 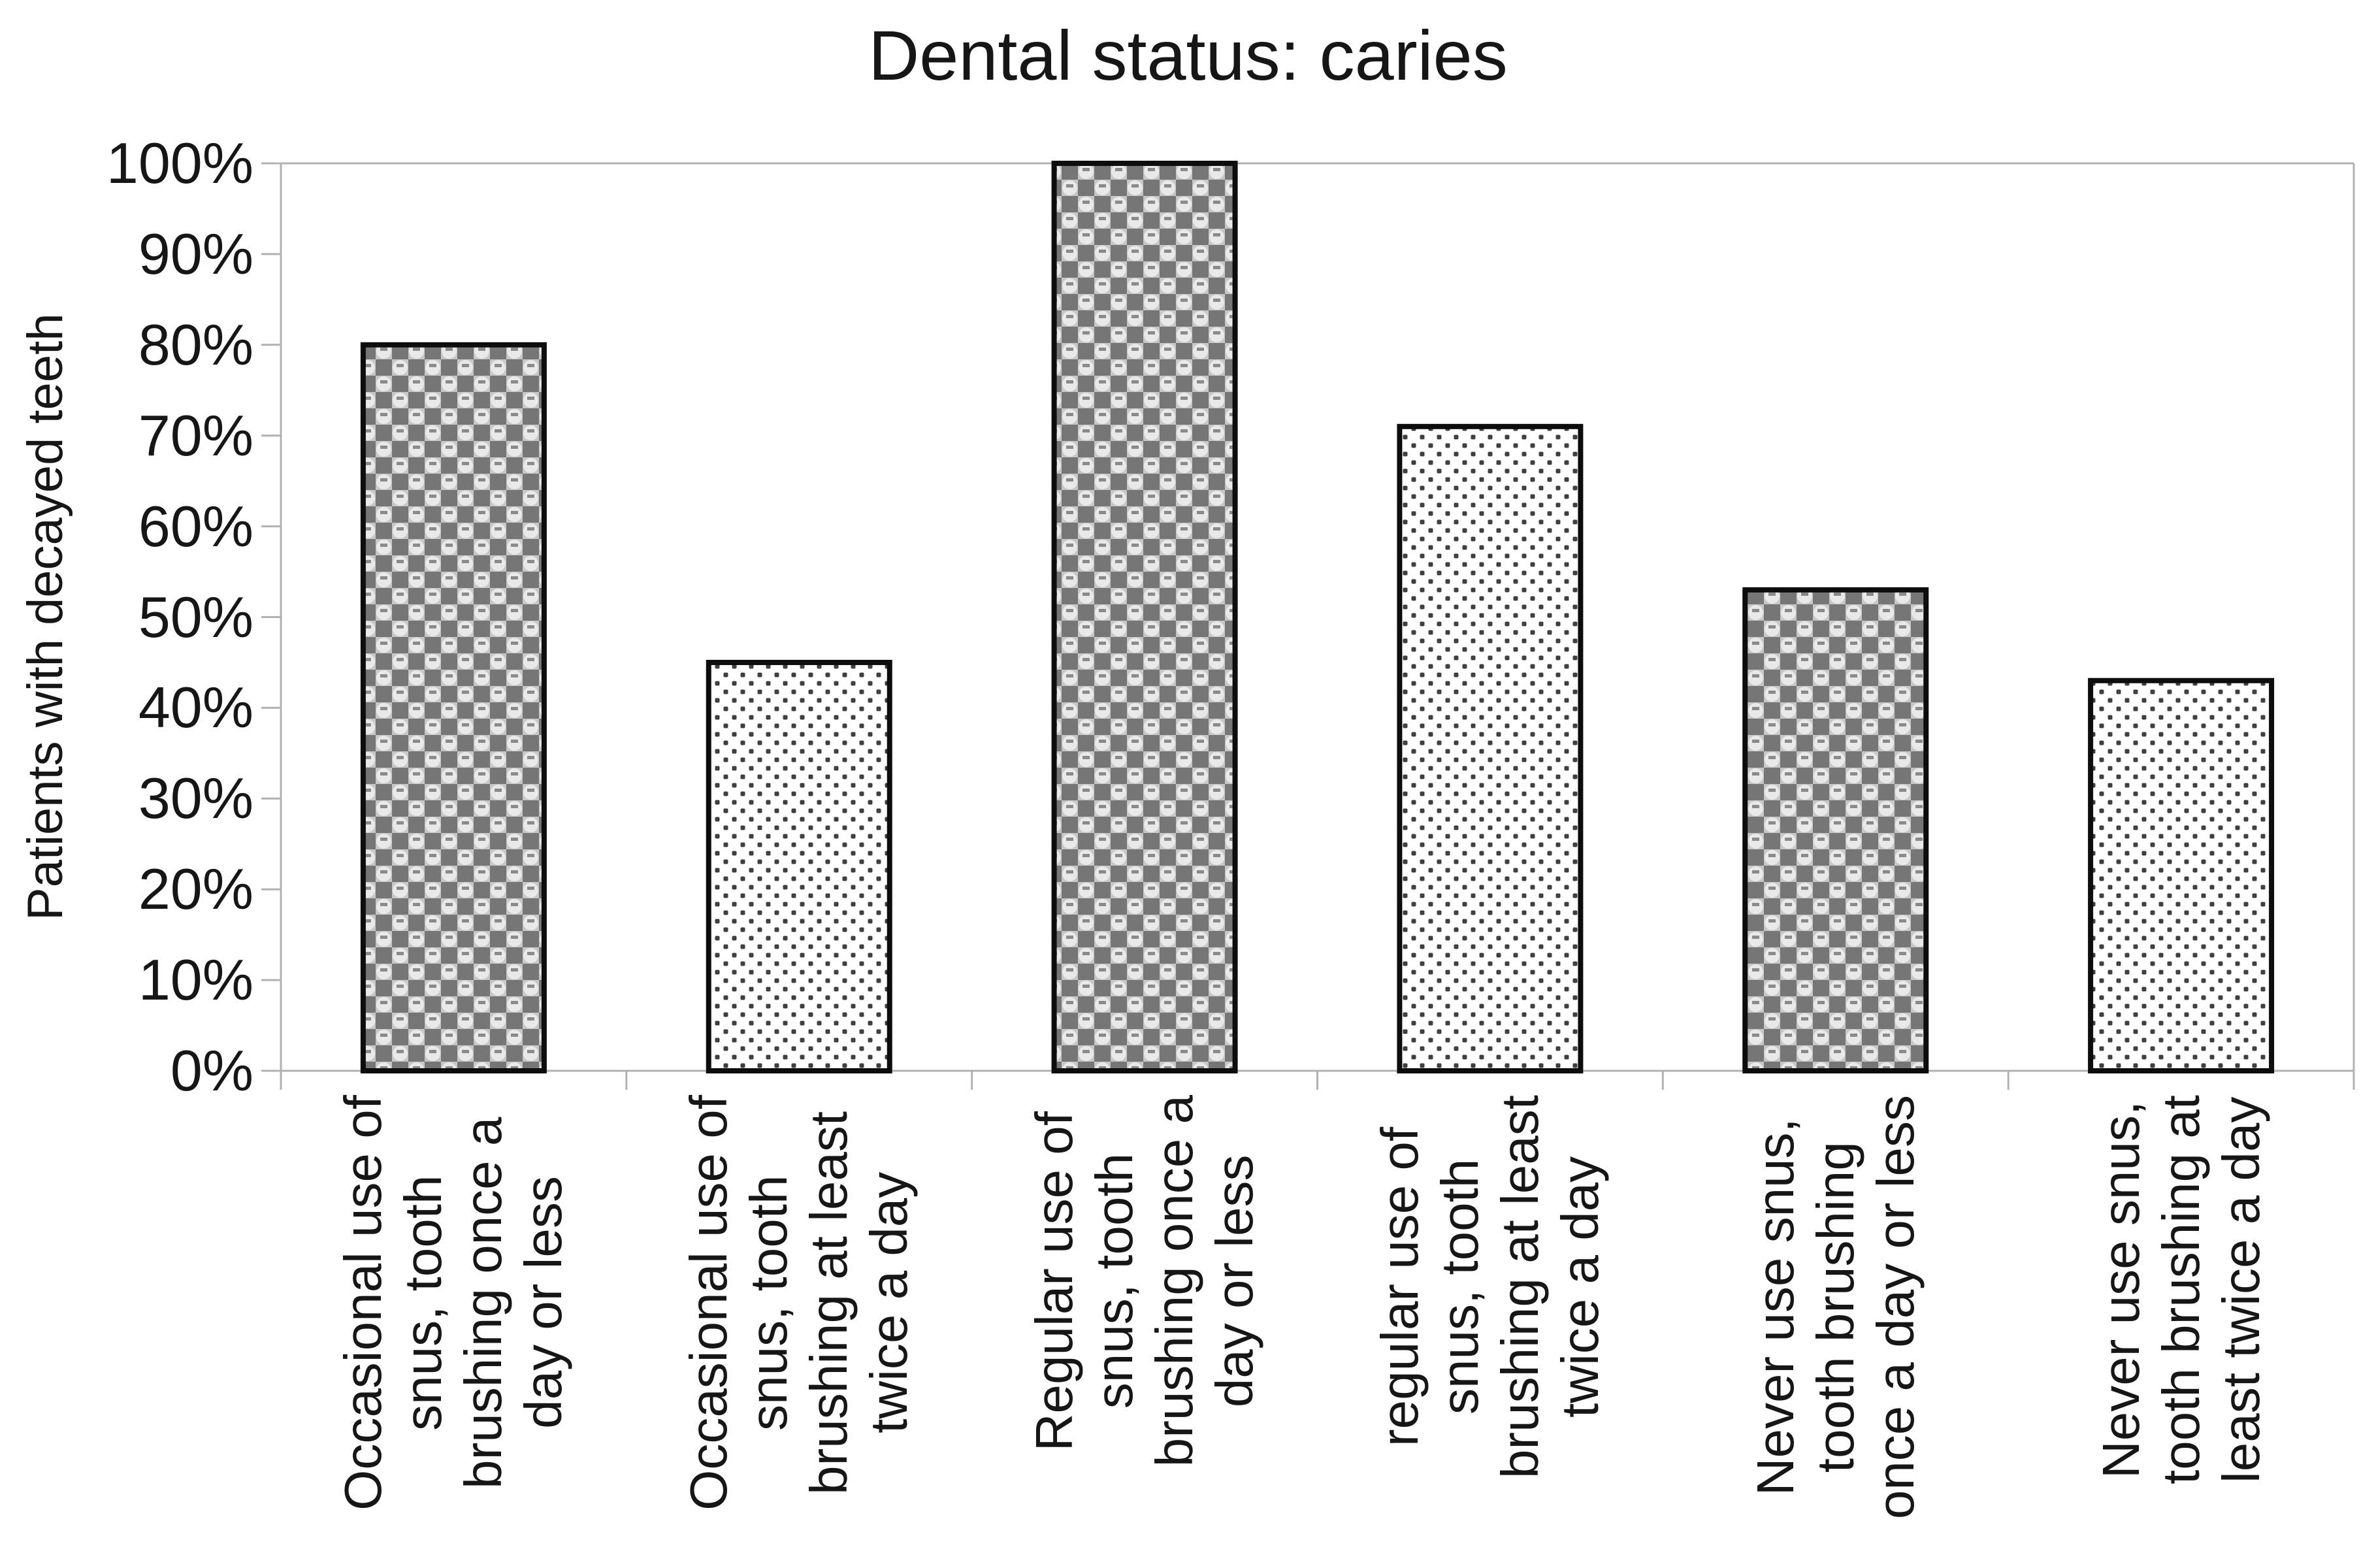 What do you see at coordinates (195, 616) in the screenshot?
I see `y-tick-label: 50%` at bounding box center [195, 616].